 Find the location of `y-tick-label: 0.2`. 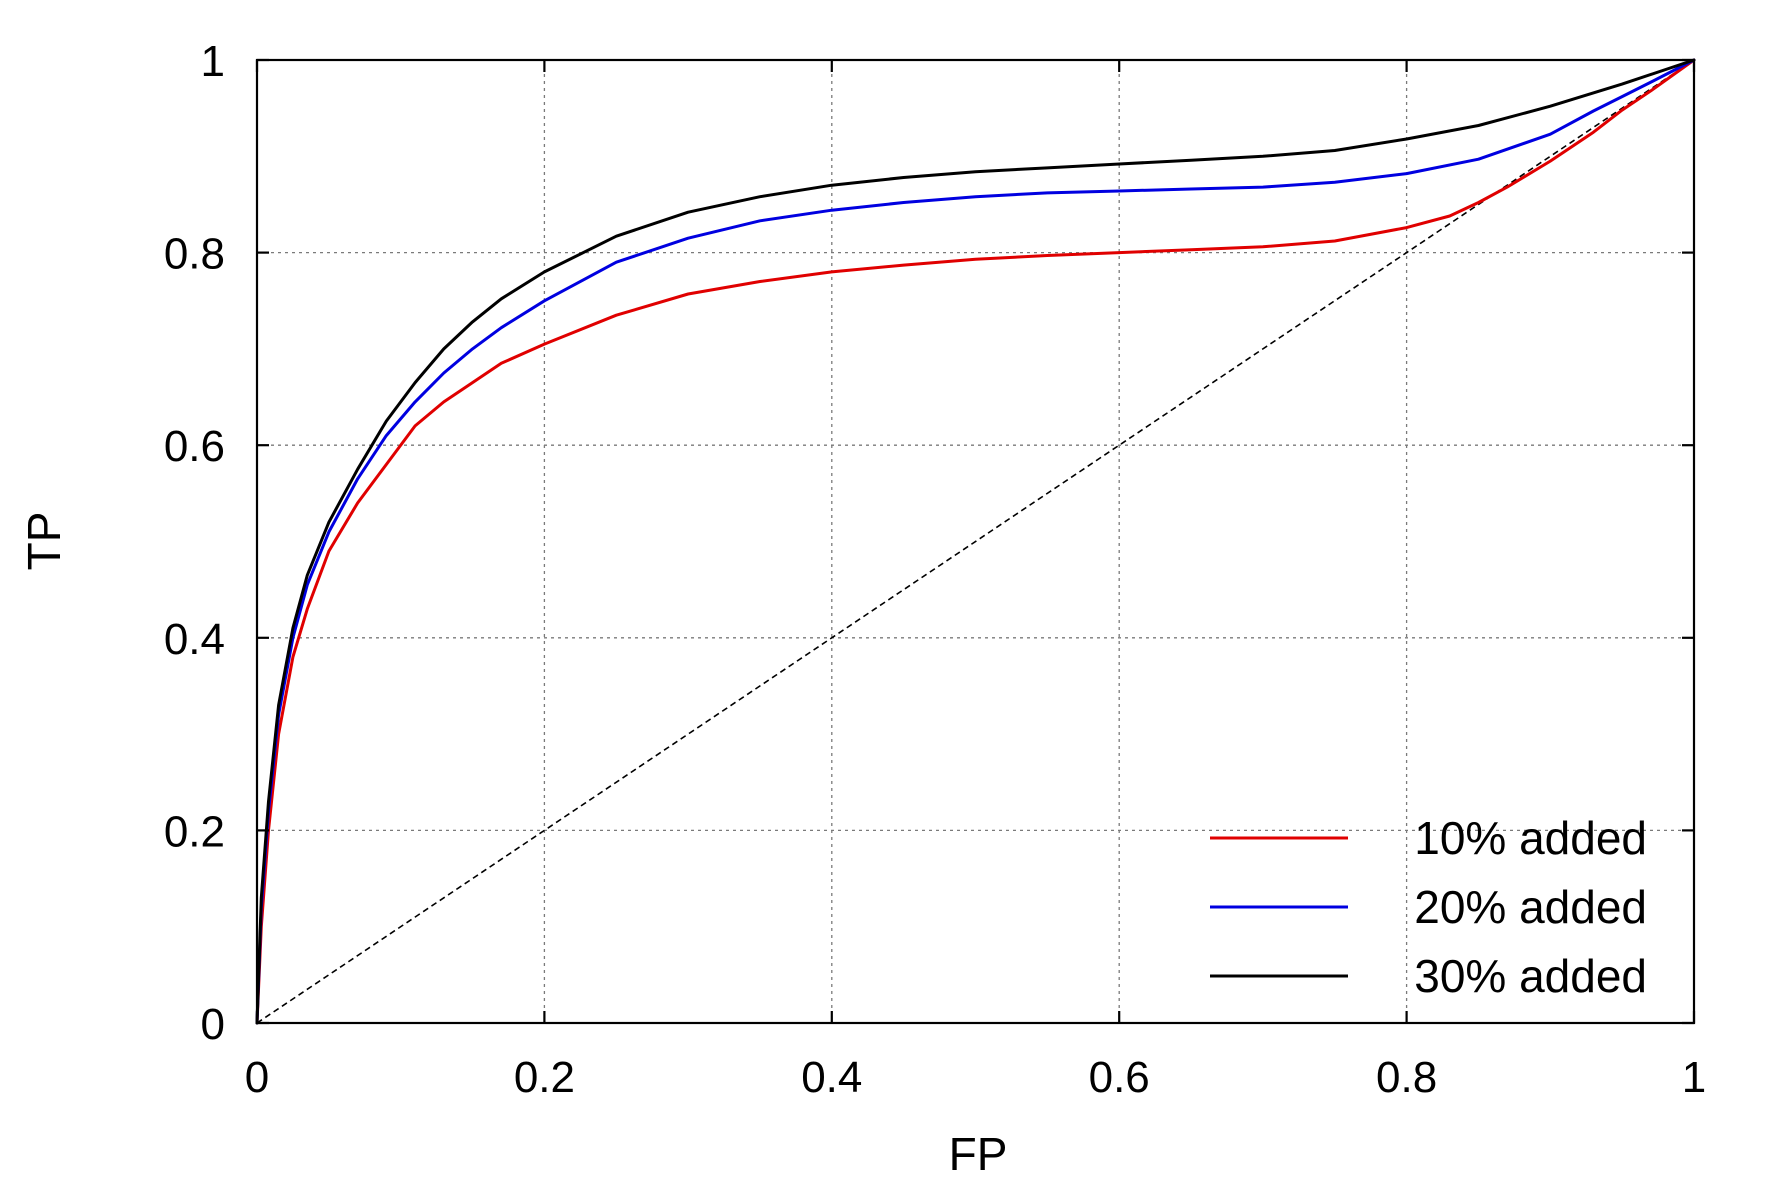

y-tick-label: 0.2 is located at coordinates (194, 831).